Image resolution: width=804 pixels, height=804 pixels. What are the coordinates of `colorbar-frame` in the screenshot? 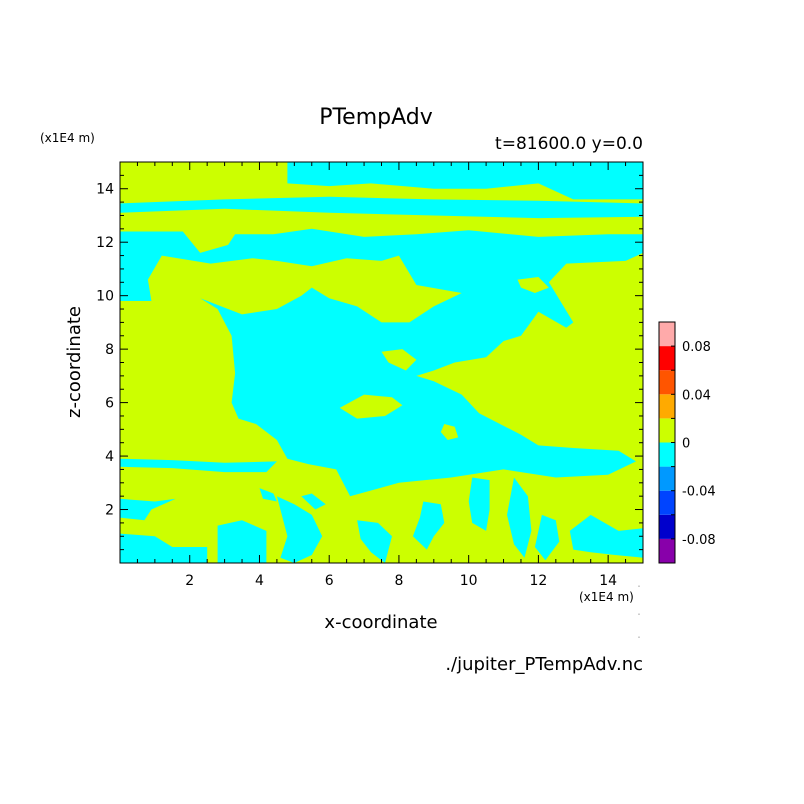 It's located at (667, 442).